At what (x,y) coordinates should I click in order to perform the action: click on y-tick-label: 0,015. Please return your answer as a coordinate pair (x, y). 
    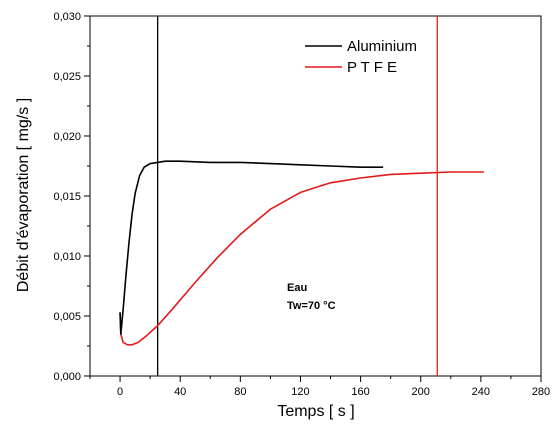
    Looking at the image, I should click on (67, 197).